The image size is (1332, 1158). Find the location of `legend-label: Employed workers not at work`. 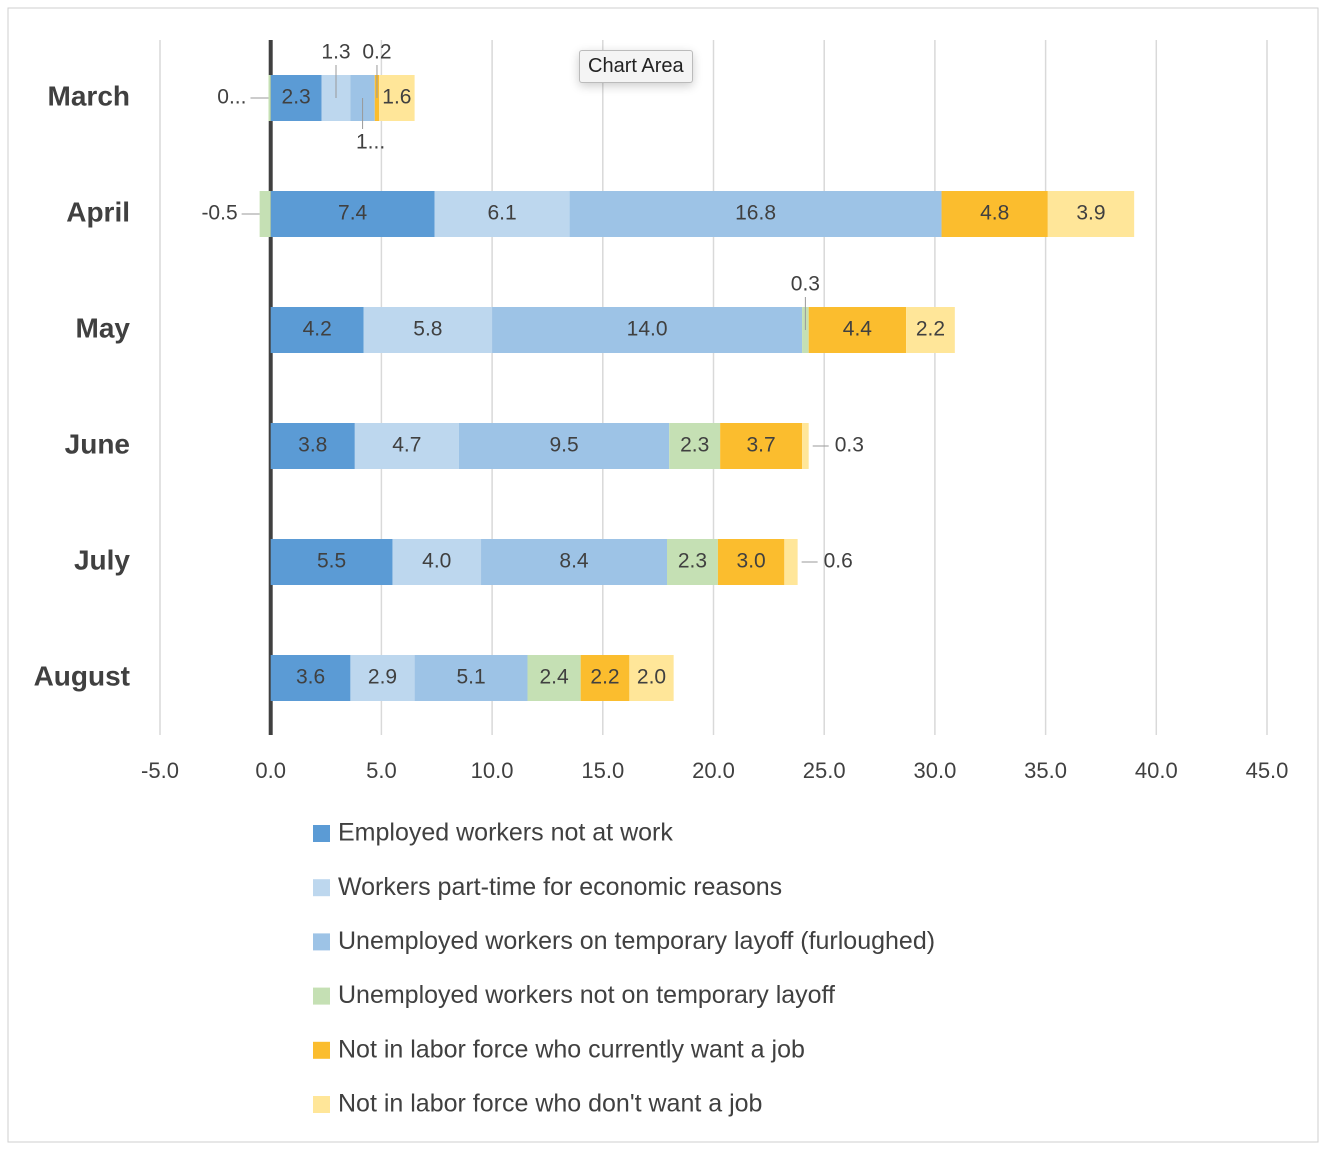

legend-label: Employed workers not at work is located at coordinates (505, 833).